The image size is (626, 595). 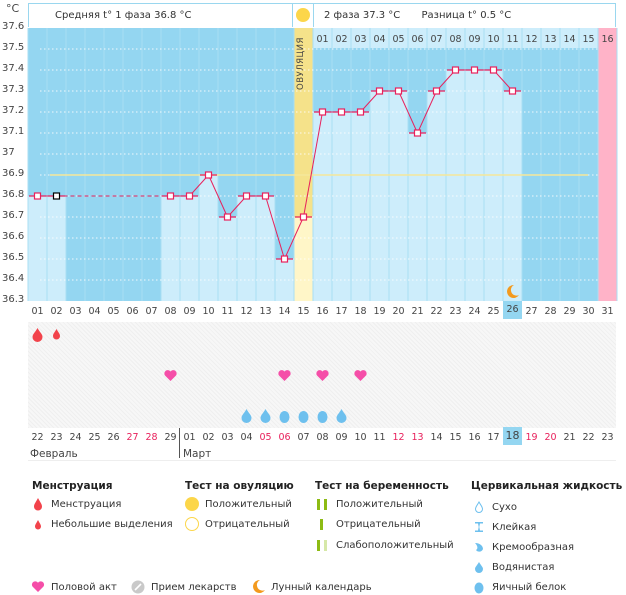 I want to click on calendar-date: 14, so click(x=436, y=437).